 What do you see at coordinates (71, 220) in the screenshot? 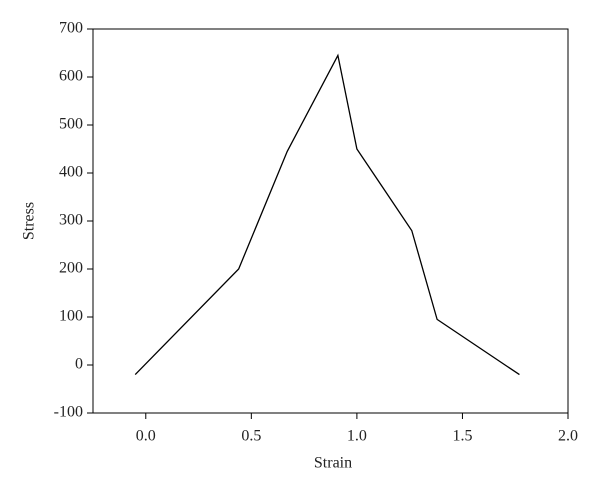
I see `y-tick-label: 300` at bounding box center [71, 220].